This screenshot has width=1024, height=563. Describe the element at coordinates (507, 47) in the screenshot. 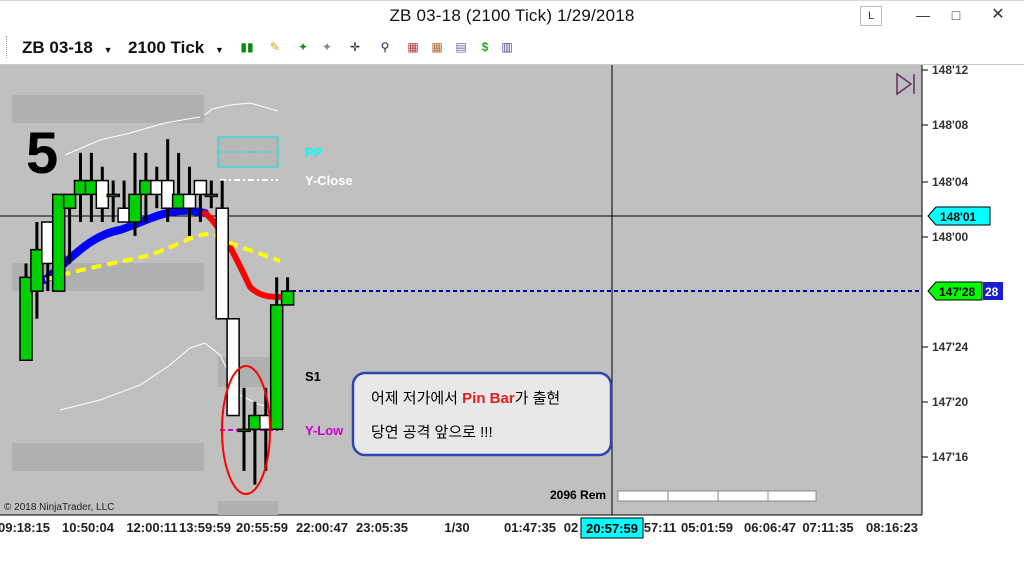

I see `data-box-icon: ▥` at that location.